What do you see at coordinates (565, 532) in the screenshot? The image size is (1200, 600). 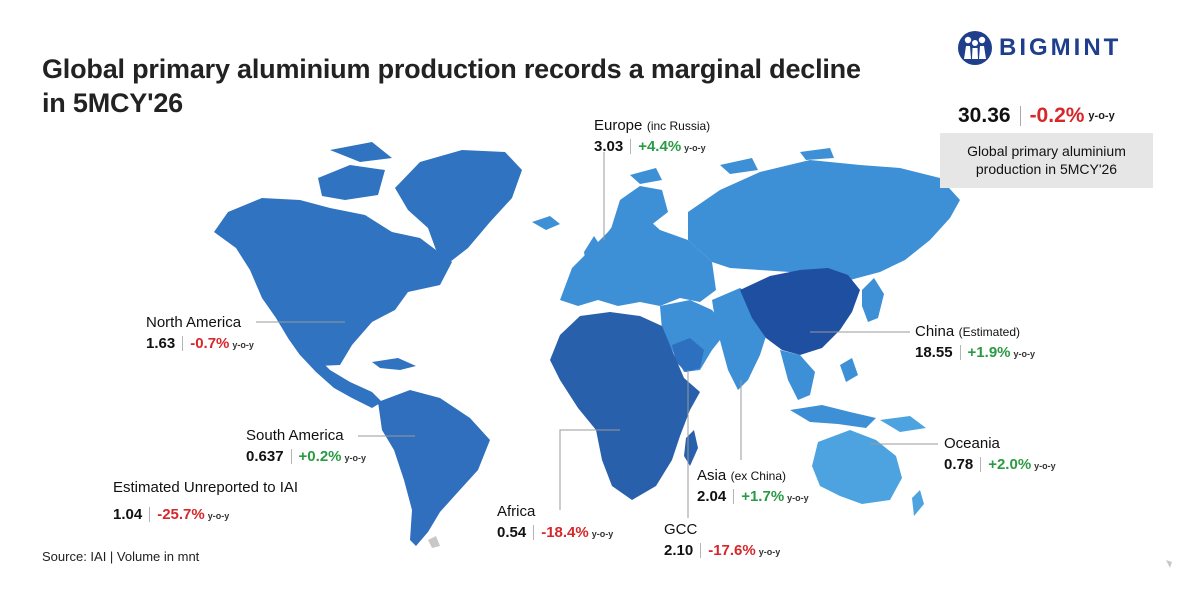 I see `region-change: -18.4%` at bounding box center [565, 532].